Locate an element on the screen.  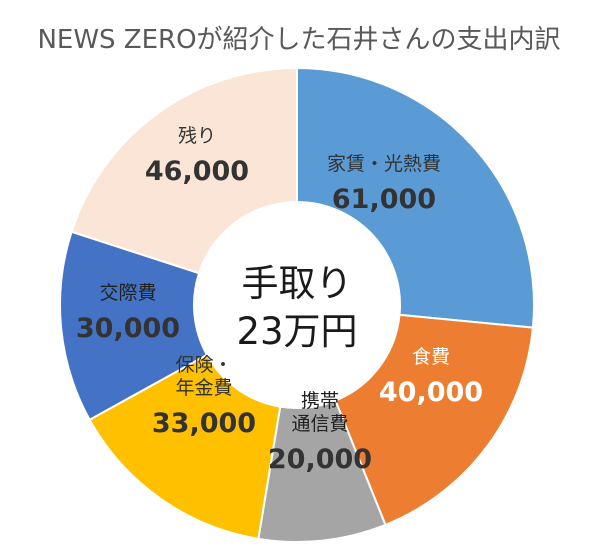
slice-value-1: 61,000 is located at coordinates (384, 199).